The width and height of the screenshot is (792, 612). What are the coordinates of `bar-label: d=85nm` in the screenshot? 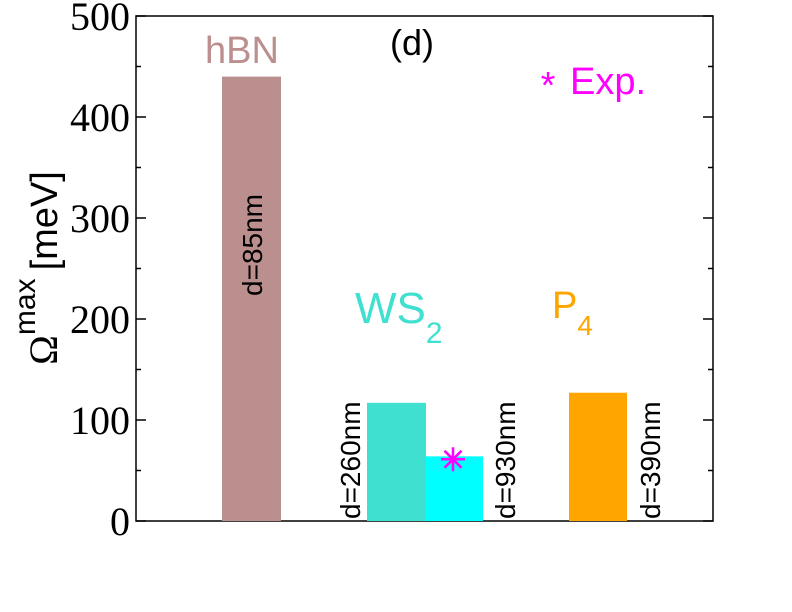 It's located at (252, 245).